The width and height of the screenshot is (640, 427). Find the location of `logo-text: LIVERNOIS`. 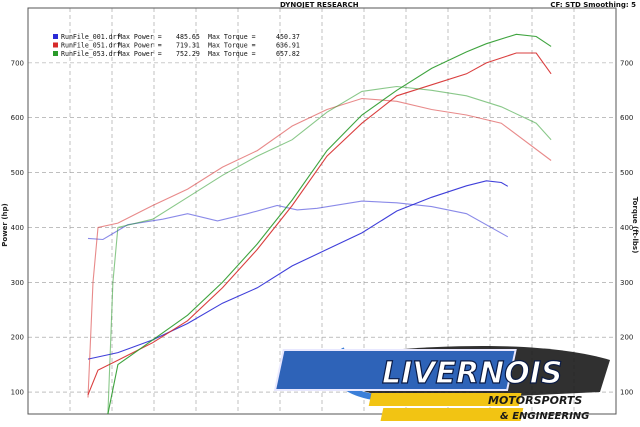

logo-text: LIVERNOIS is located at coordinates (472, 373).